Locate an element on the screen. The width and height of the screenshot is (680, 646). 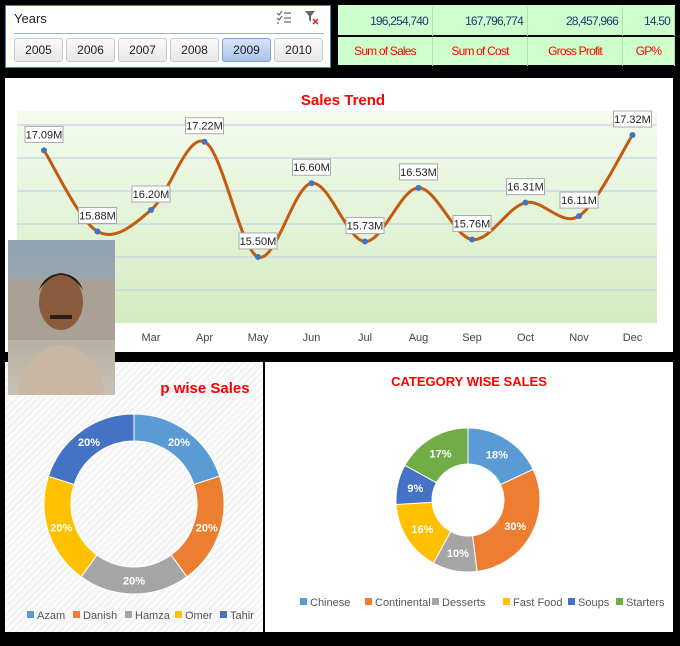
kpi-label: Gross Profit is located at coordinates (575, 51).